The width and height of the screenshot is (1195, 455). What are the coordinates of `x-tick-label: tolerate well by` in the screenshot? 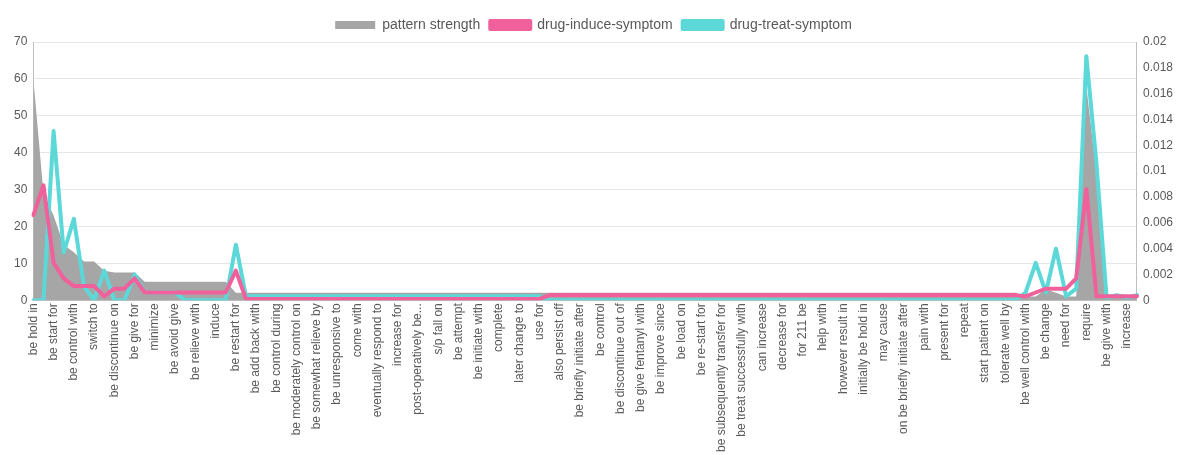 It's located at (1004, 343).